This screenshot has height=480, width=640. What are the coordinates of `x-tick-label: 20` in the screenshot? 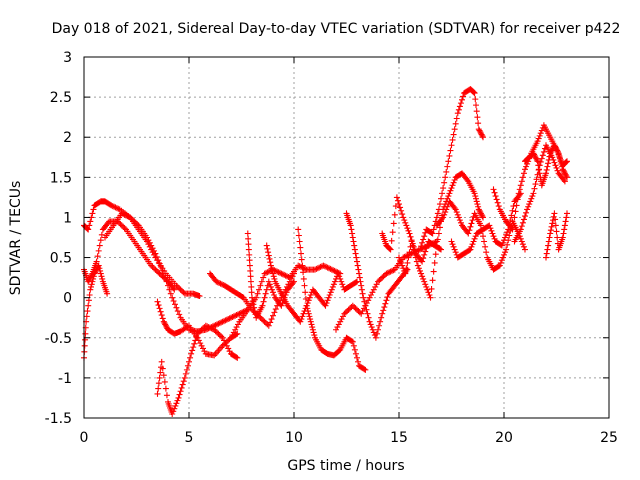 It's located at (504, 438).